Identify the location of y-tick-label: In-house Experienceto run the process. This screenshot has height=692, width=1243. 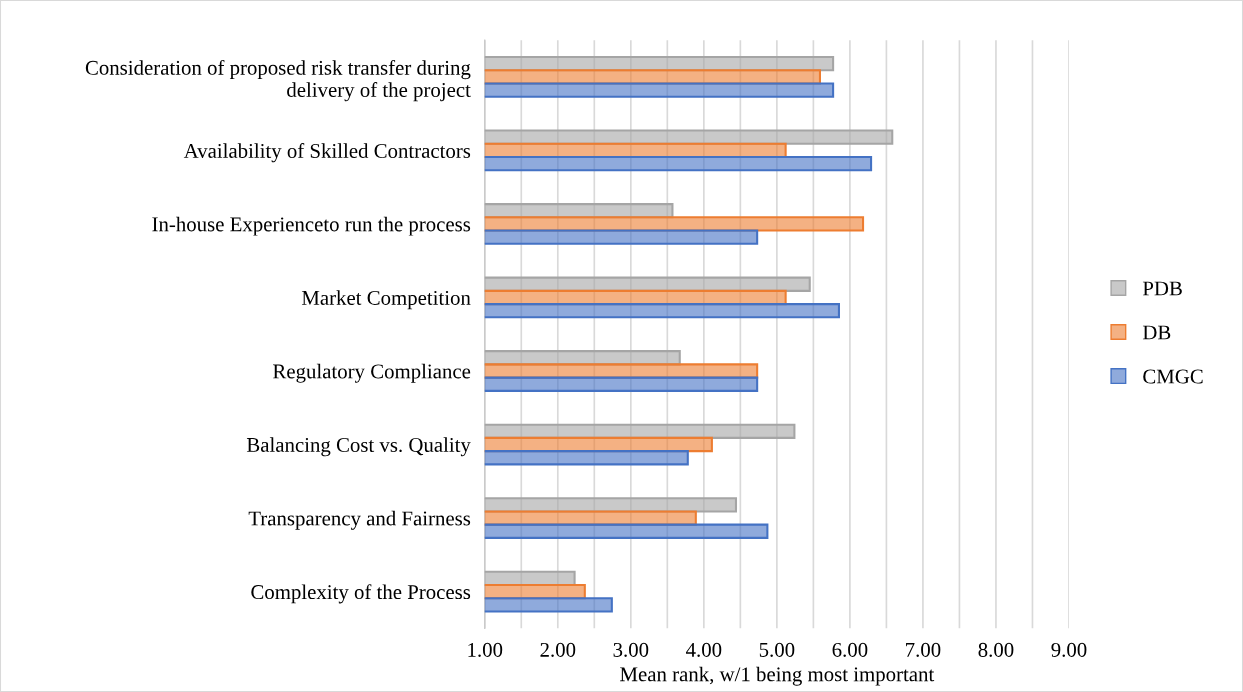
(311, 226).